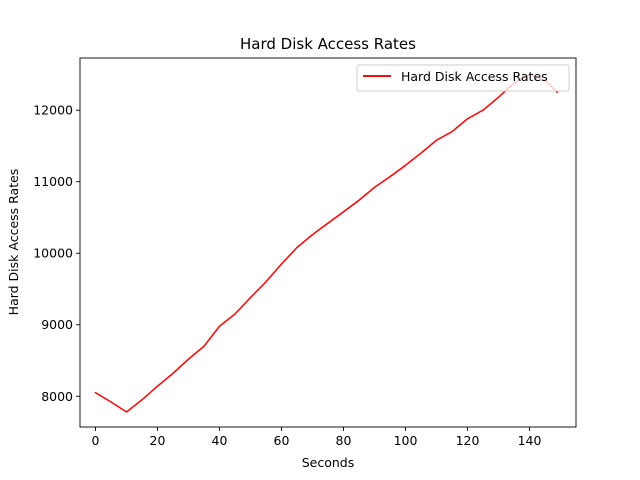  I want to click on legend-box, so click(463, 78).